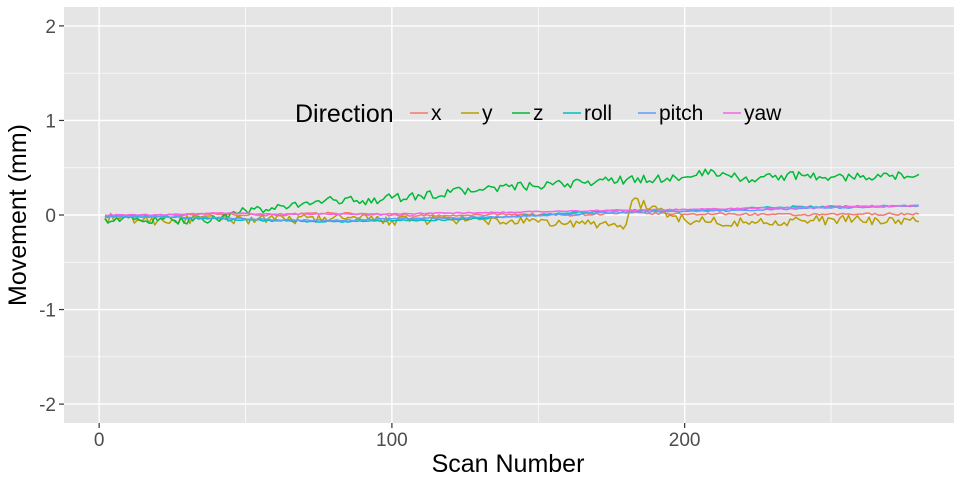 This screenshot has width=960, height=480. Describe the element at coordinates (47, 311) in the screenshot. I see `y-tick-label: -1` at that location.